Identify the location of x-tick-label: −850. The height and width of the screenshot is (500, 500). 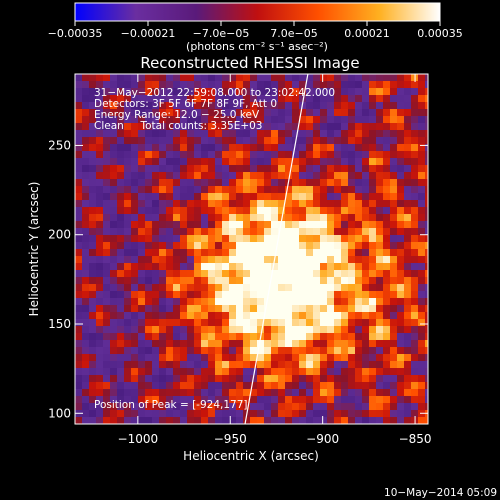
(415, 439).